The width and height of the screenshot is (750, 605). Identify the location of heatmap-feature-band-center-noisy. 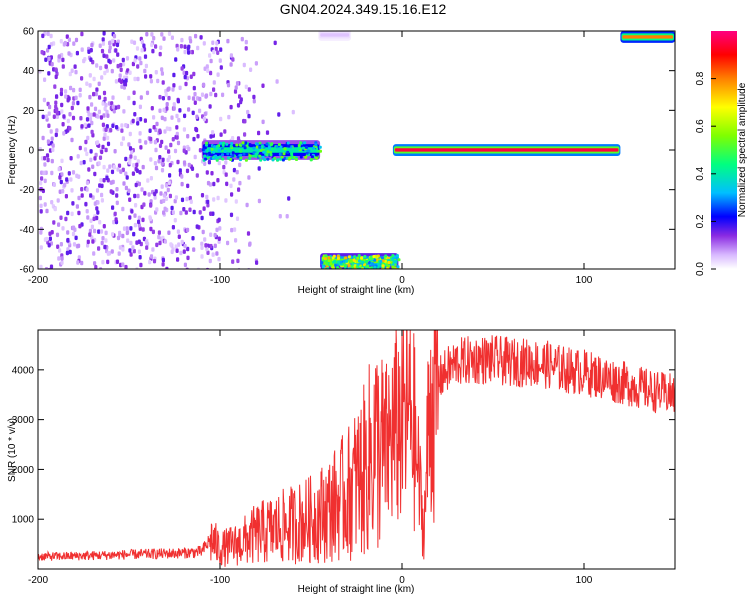
(261, 151).